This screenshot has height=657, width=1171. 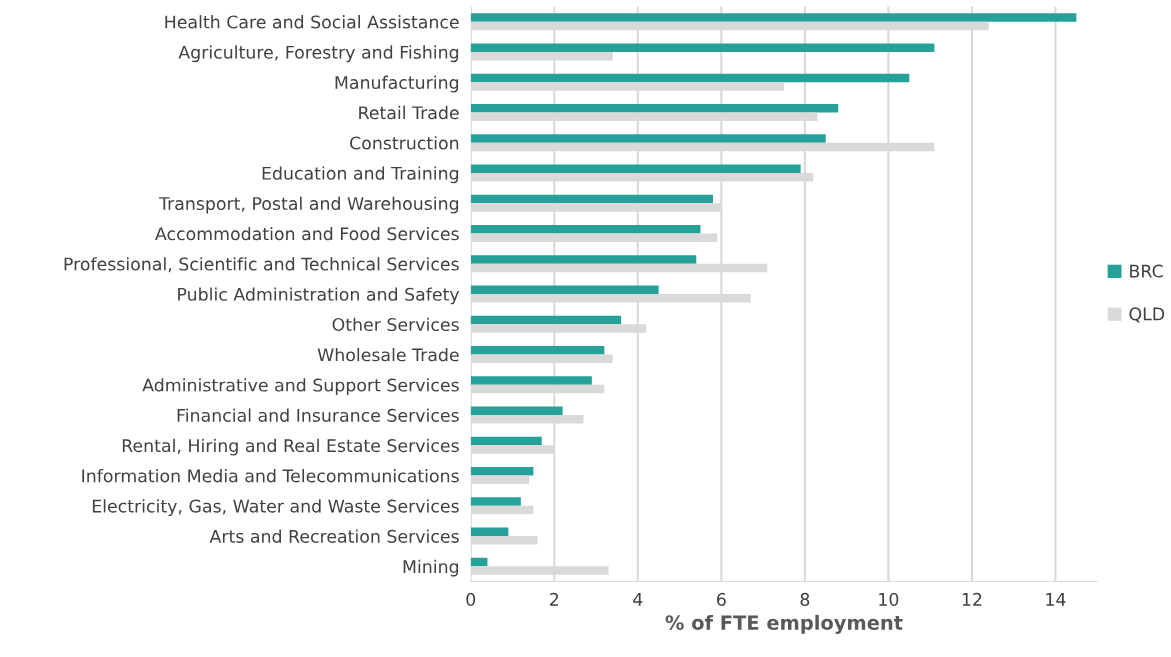 What do you see at coordinates (1147, 315) in the screenshot?
I see `legend-label: QLD` at bounding box center [1147, 315].